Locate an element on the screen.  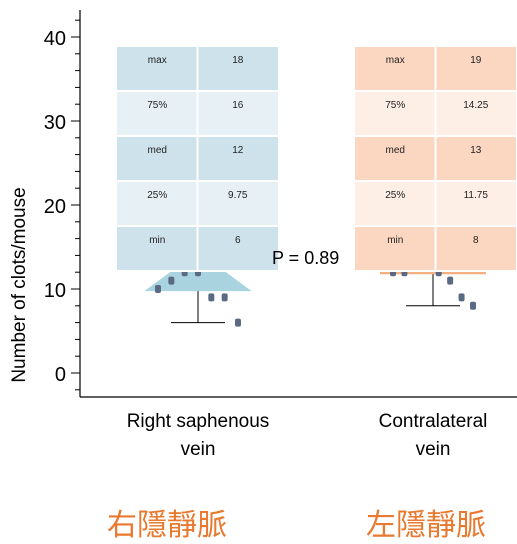
x-category-label: Contralateral is located at coordinates (433, 421).